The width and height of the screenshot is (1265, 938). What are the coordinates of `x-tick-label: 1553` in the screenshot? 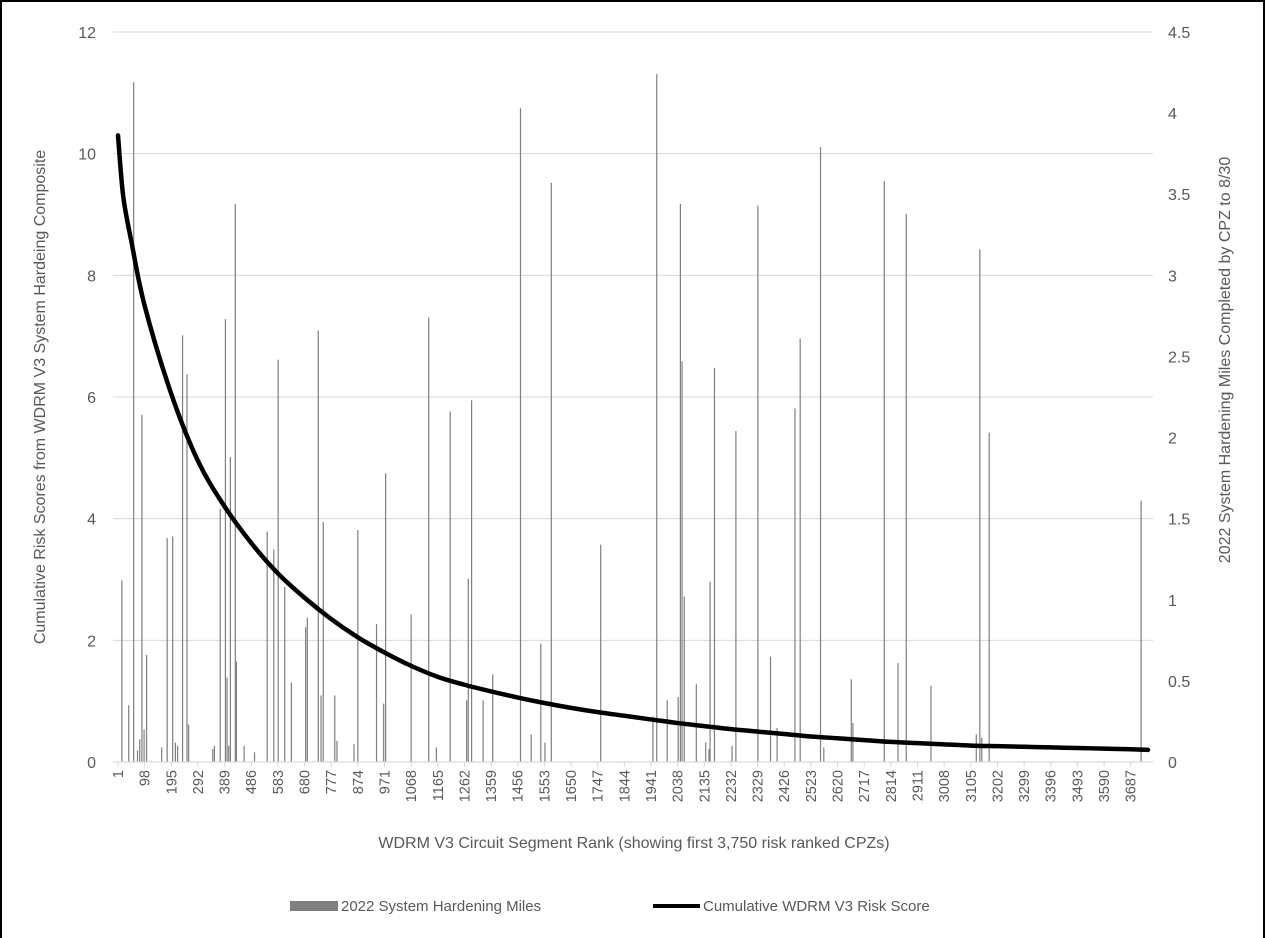 It's located at (545, 786).